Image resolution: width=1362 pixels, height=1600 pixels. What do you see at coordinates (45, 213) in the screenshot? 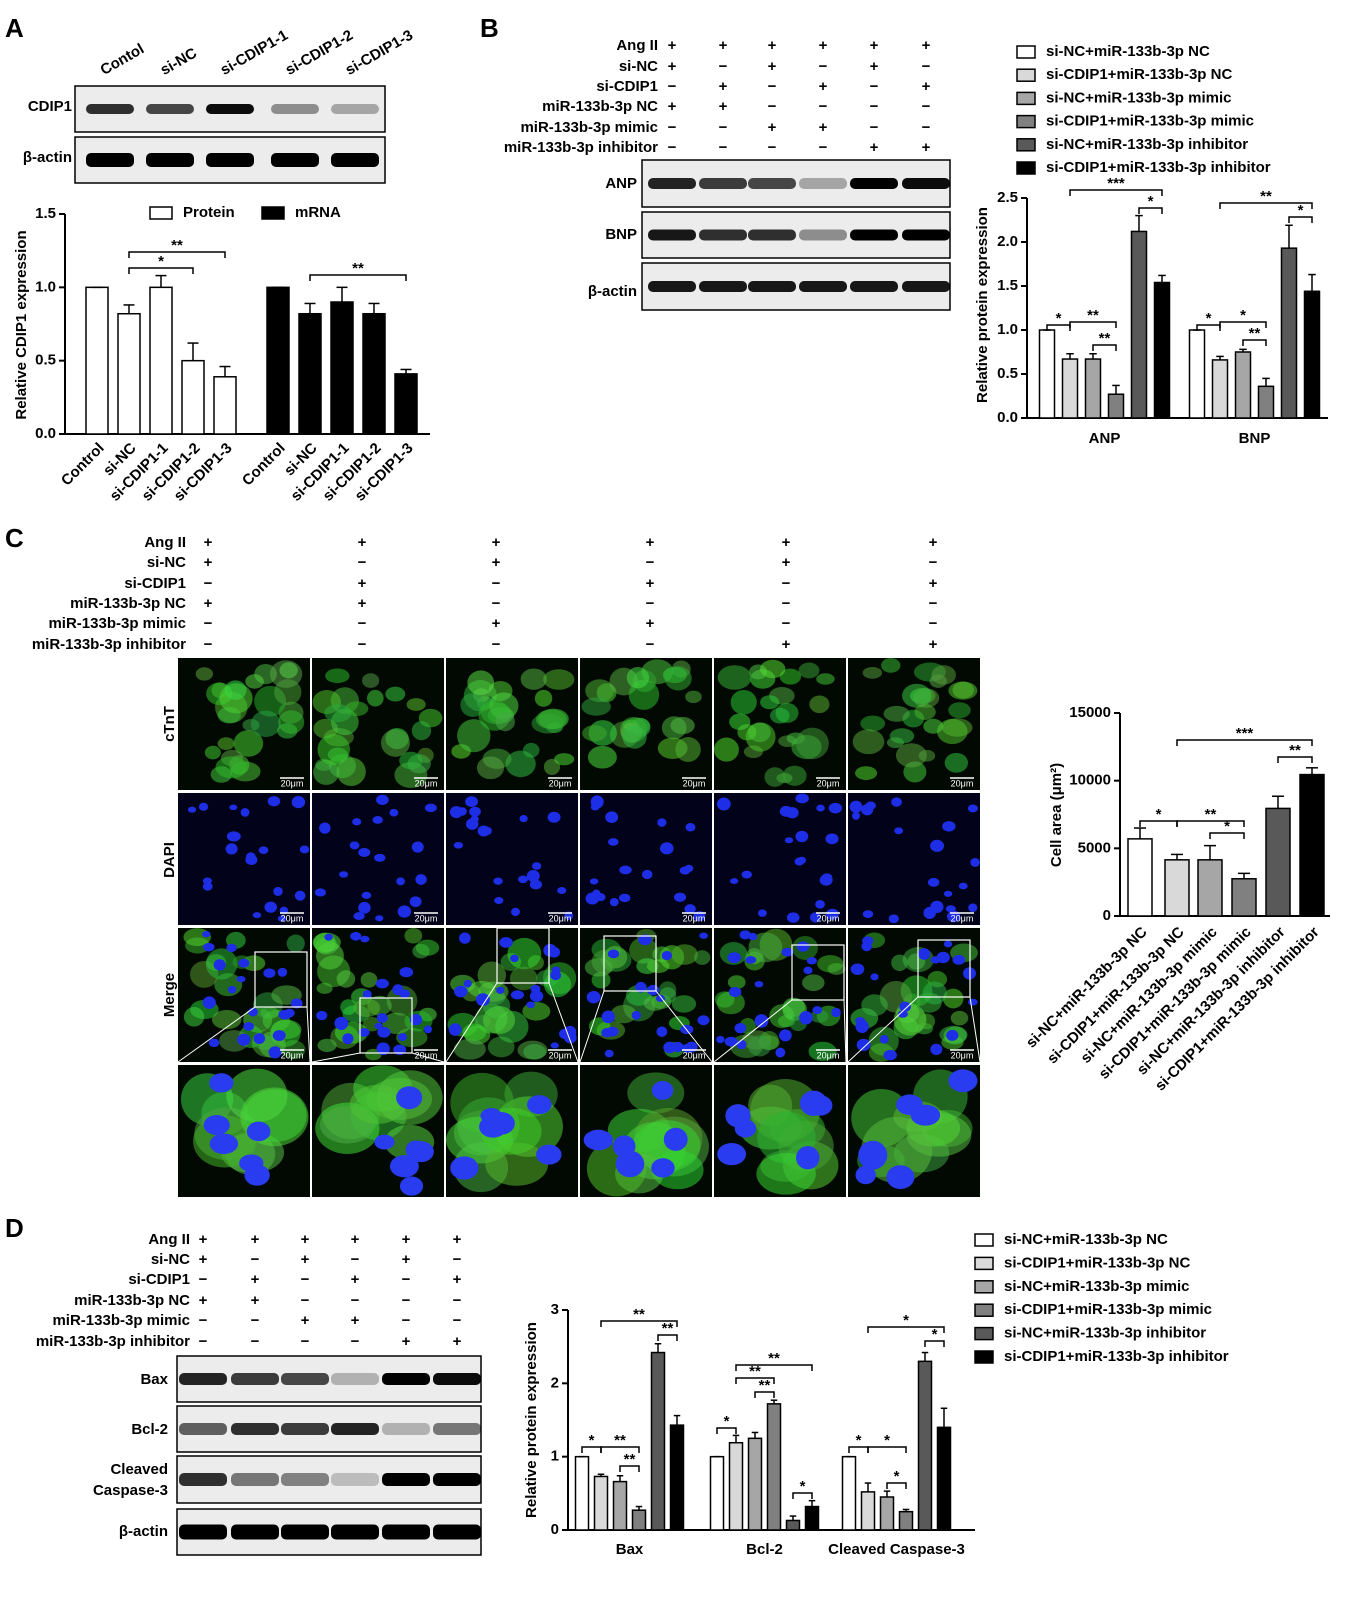
I see `y-tick-label: 1.5` at bounding box center [45, 213].